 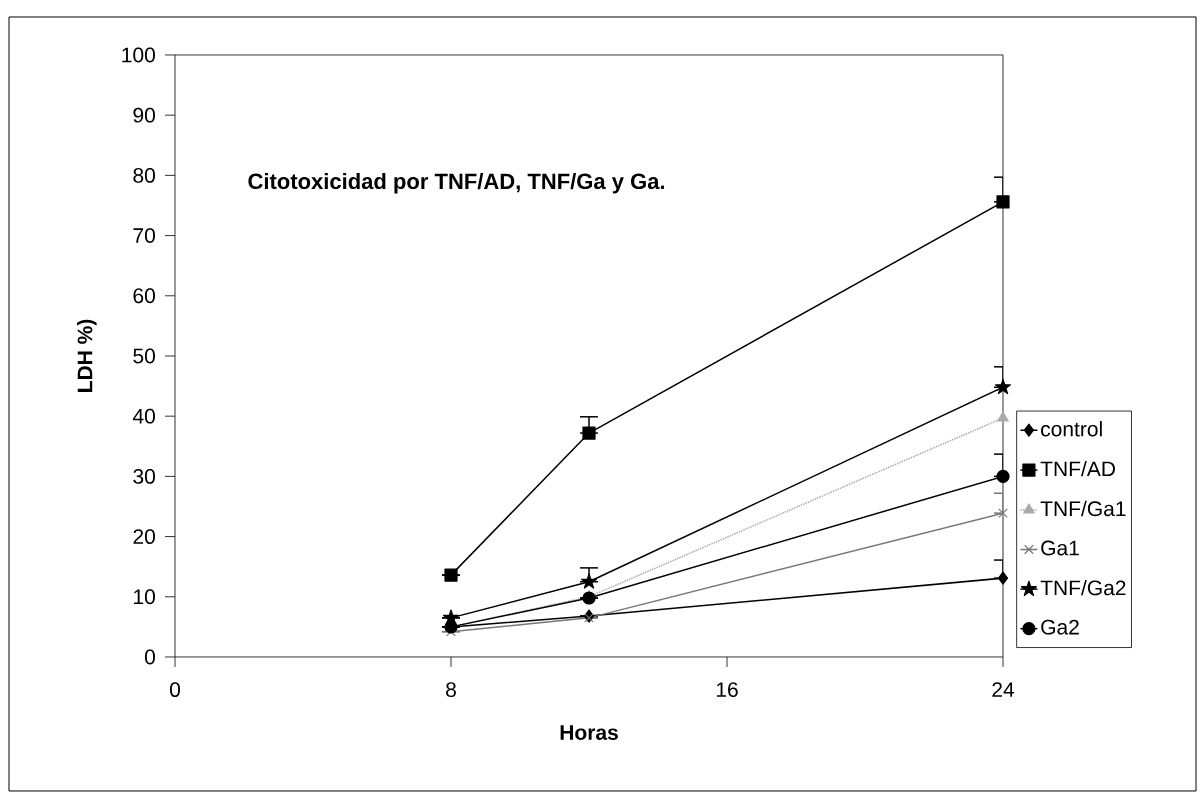 I want to click on y-tick-label: 0, so click(x=149, y=657).